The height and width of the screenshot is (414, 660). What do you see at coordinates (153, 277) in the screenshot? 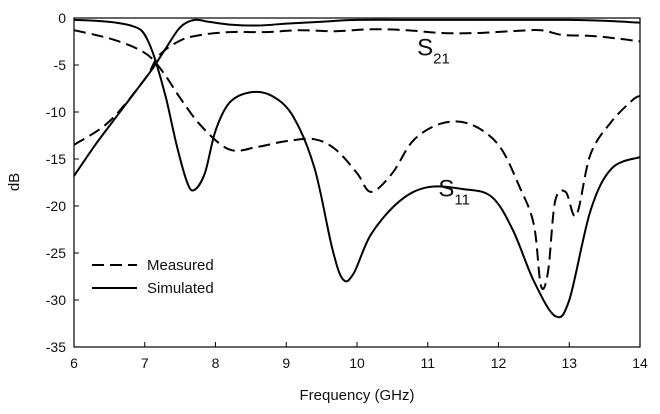
I see `legend: Measured Simulated` at bounding box center [153, 277].